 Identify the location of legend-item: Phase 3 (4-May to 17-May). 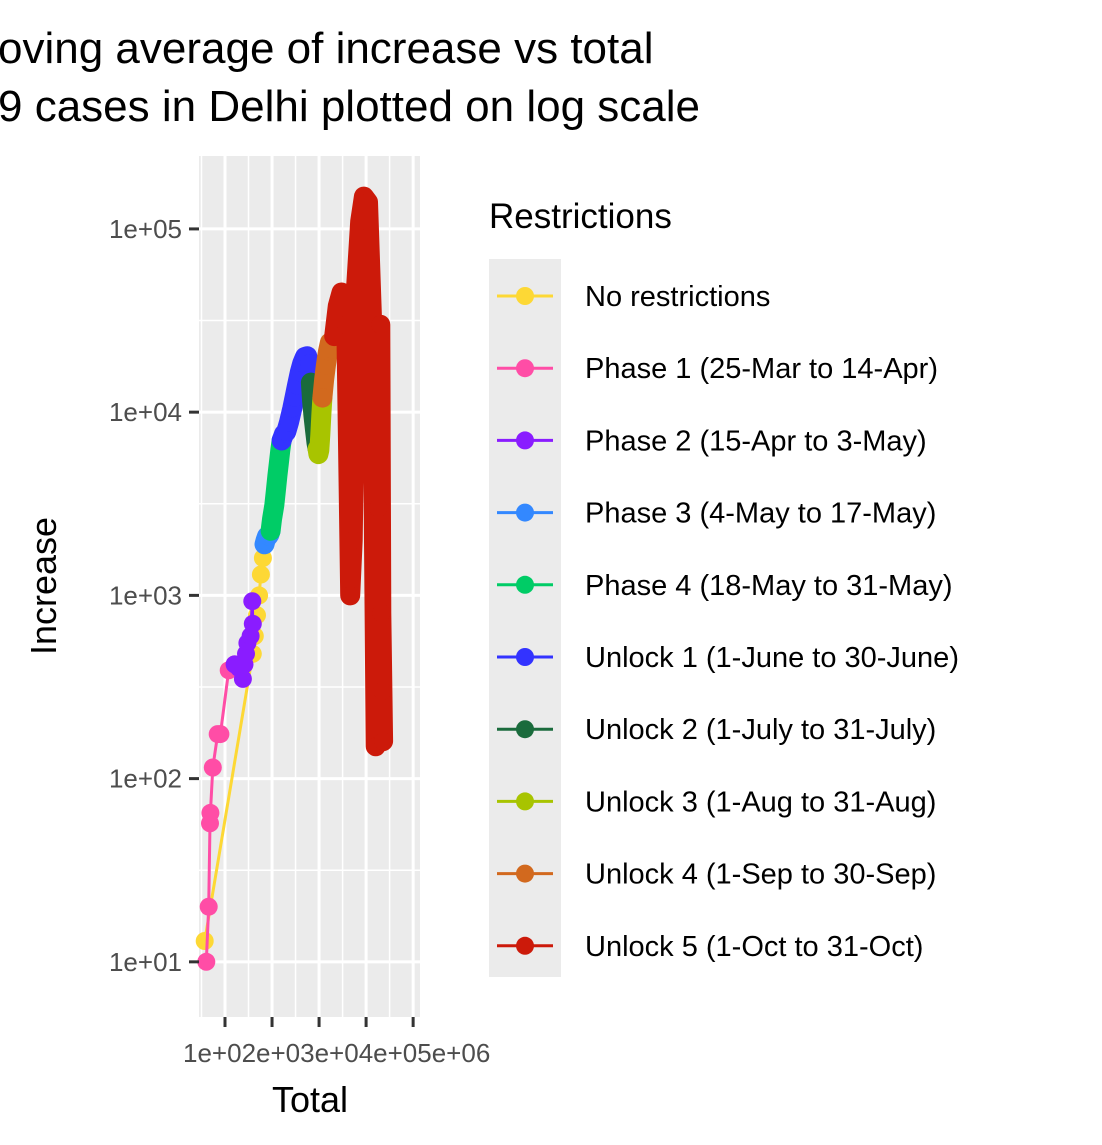
(716, 514).